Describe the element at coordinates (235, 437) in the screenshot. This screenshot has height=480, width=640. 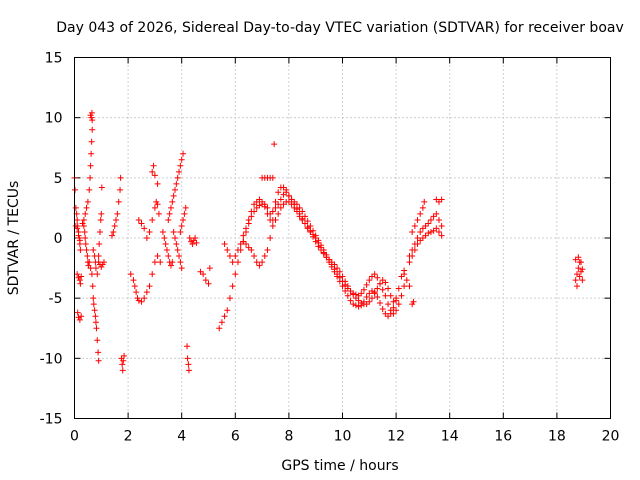
I see `x-tick-label: 6` at that location.